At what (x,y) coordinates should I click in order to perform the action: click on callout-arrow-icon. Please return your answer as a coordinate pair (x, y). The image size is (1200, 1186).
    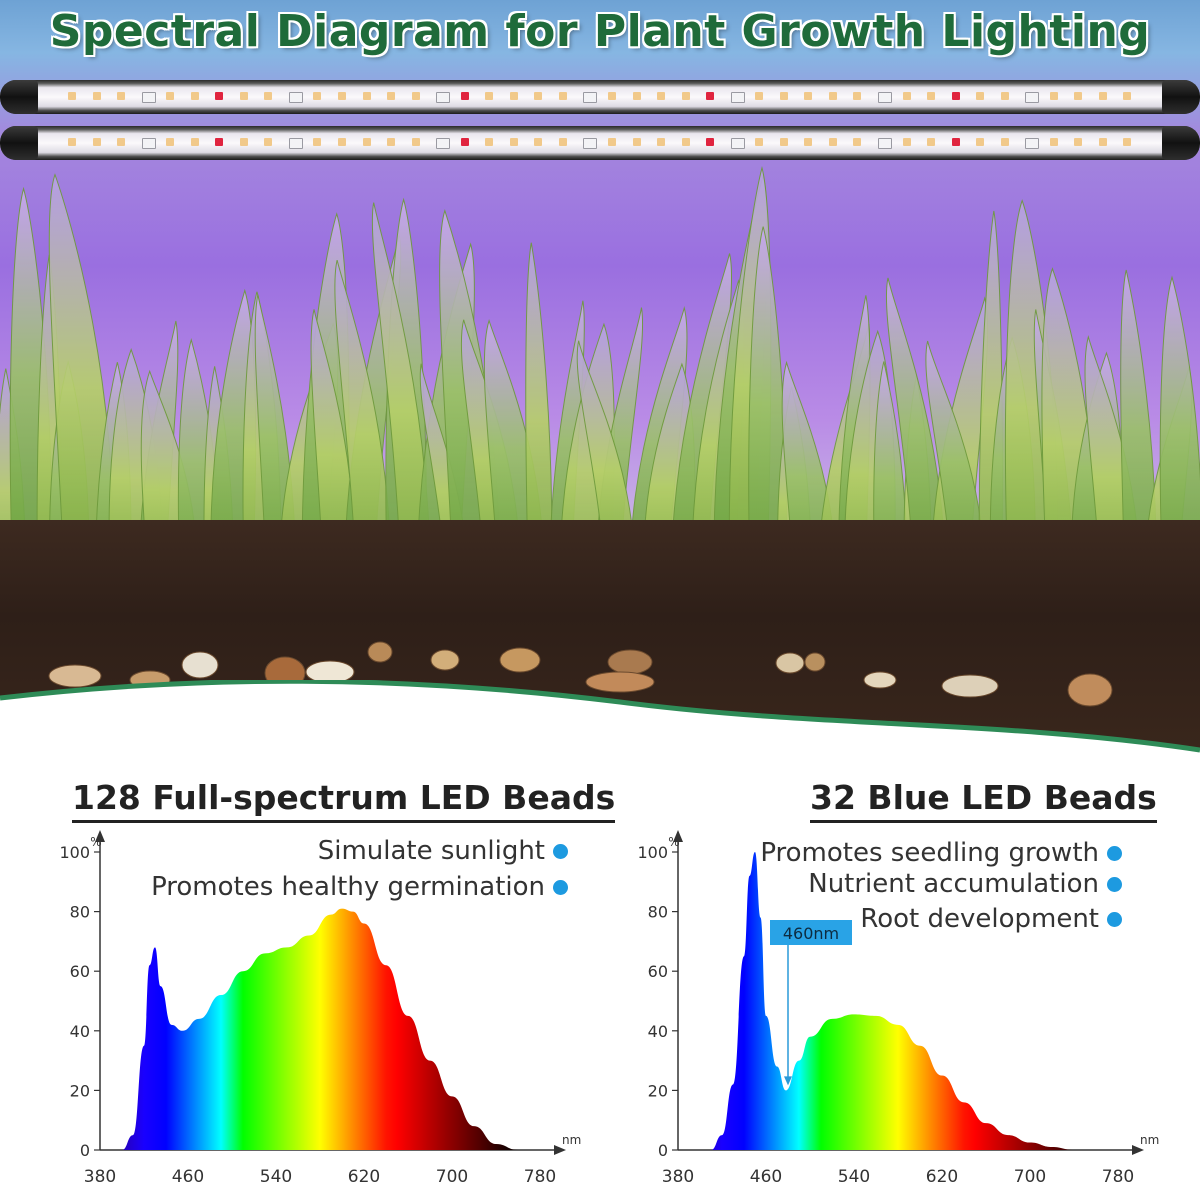
    Looking at the image, I should click on (788, 1081).